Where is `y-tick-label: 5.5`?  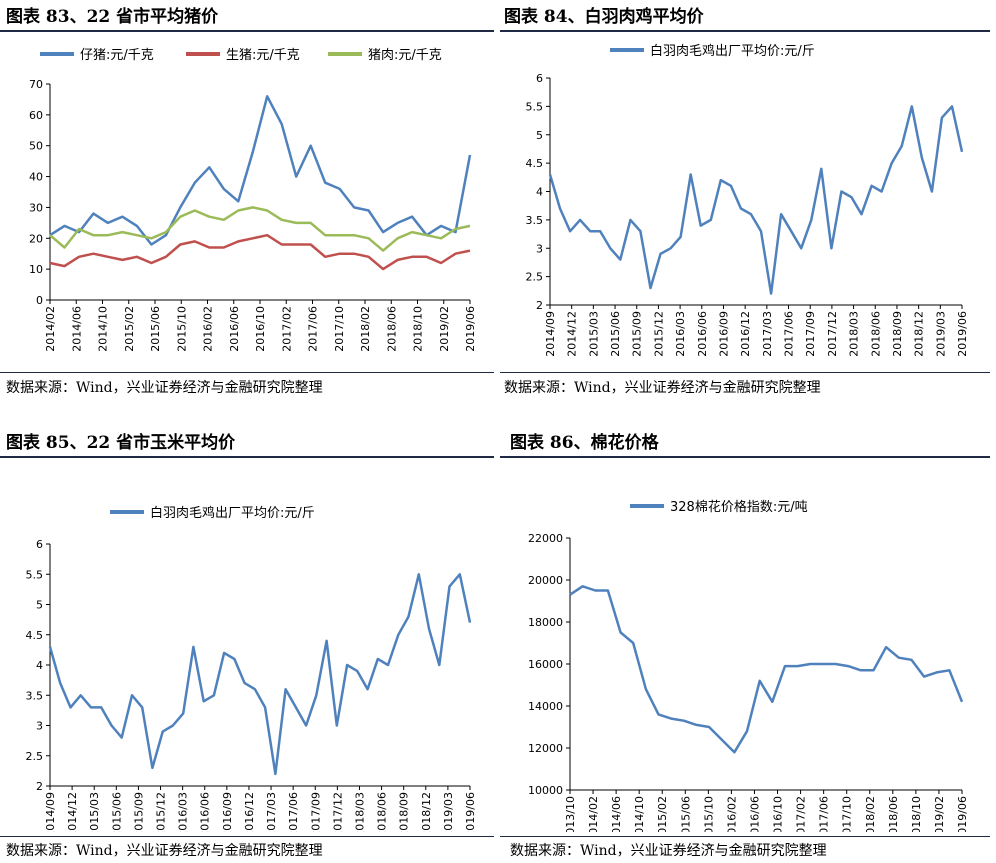
y-tick-label: 5.5 is located at coordinates (535, 106).